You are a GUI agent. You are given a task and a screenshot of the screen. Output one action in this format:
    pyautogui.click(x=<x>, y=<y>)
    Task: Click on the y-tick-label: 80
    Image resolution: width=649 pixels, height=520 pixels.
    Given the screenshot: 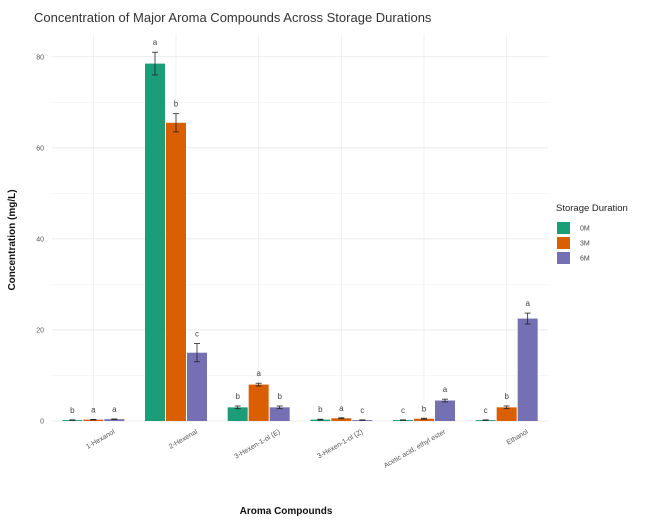 What is the action you would take?
    pyautogui.click(x=40, y=57)
    